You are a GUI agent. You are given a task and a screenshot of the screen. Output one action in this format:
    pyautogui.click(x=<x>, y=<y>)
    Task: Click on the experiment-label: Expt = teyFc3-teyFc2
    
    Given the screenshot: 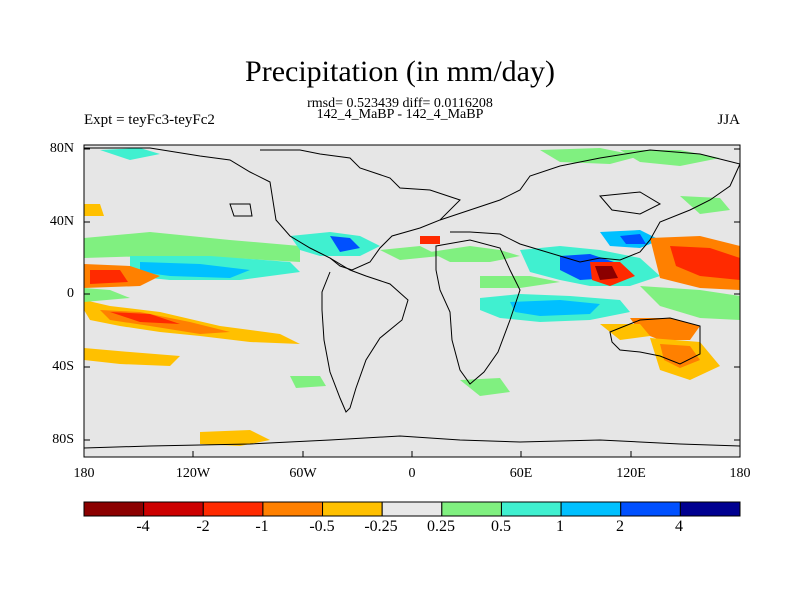 What is the action you would take?
    pyautogui.click(x=149, y=120)
    